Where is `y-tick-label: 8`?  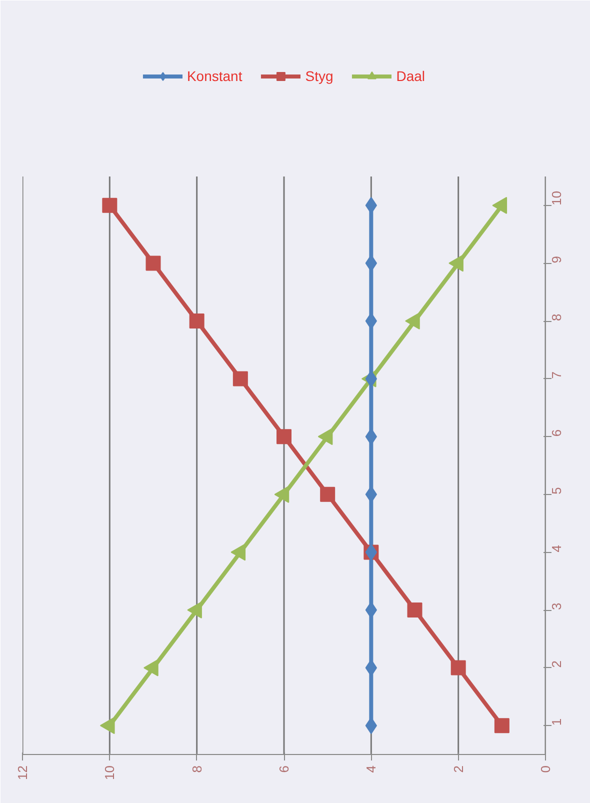
y-tick-label: 8 is located at coordinates (556, 317).